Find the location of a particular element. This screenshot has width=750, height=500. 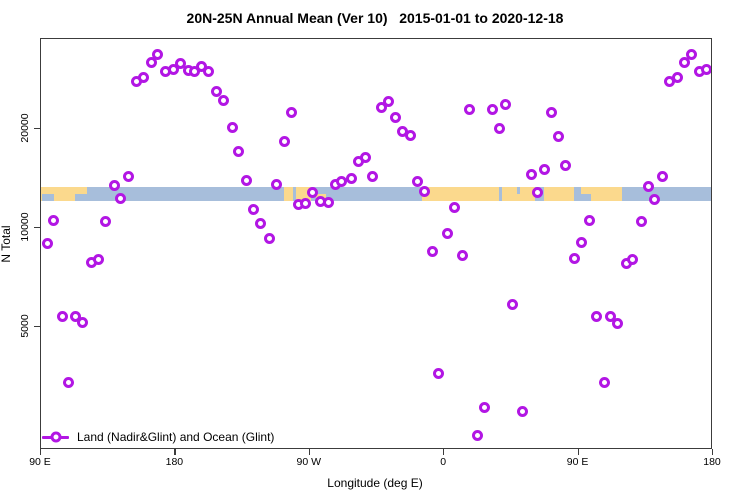

y-tick-label: 5000 is located at coordinates (25, 326).